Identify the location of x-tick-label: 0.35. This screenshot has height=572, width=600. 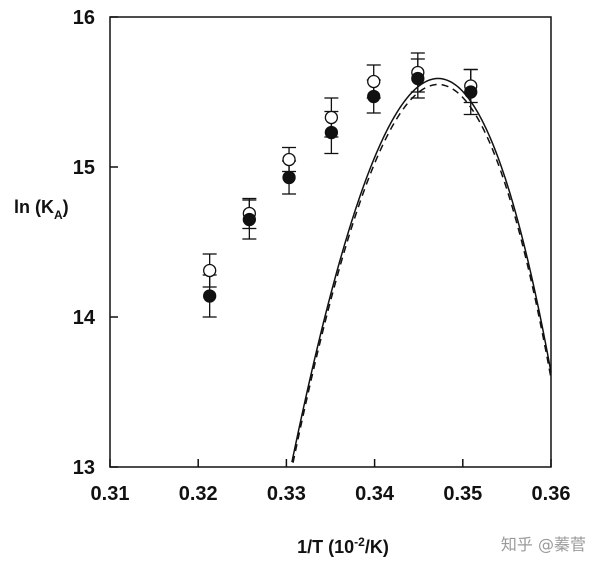
(462, 494).